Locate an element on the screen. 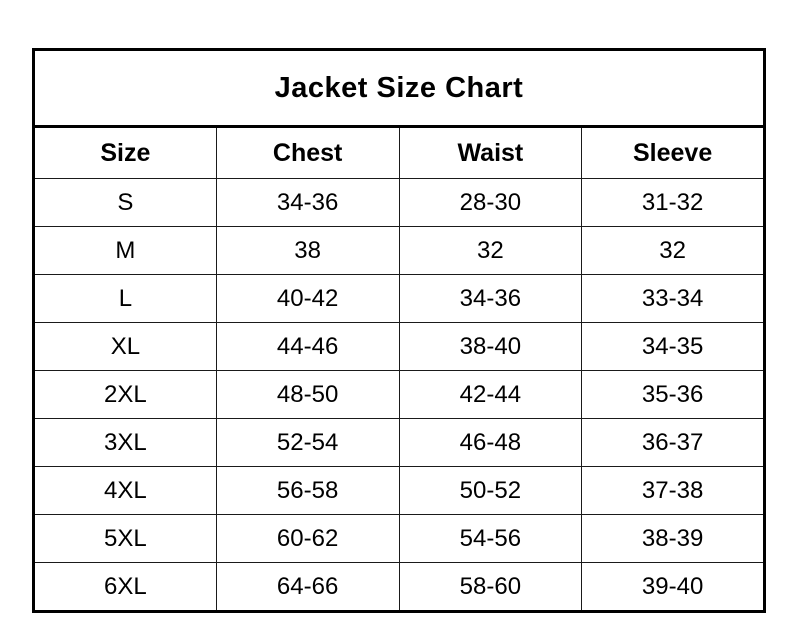 The width and height of the screenshot is (800, 644). chart-title: Jacket Size Chart is located at coordinates (399, 88).